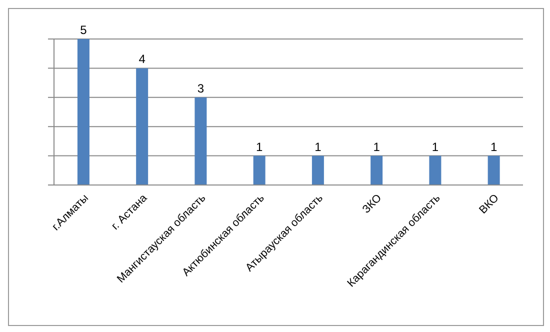 The width and height of the screenshot is (550, 332). Describe the element at coordinates (372, 204) in the screenshot. I see `x-tick-label: ЗКО` at that location.